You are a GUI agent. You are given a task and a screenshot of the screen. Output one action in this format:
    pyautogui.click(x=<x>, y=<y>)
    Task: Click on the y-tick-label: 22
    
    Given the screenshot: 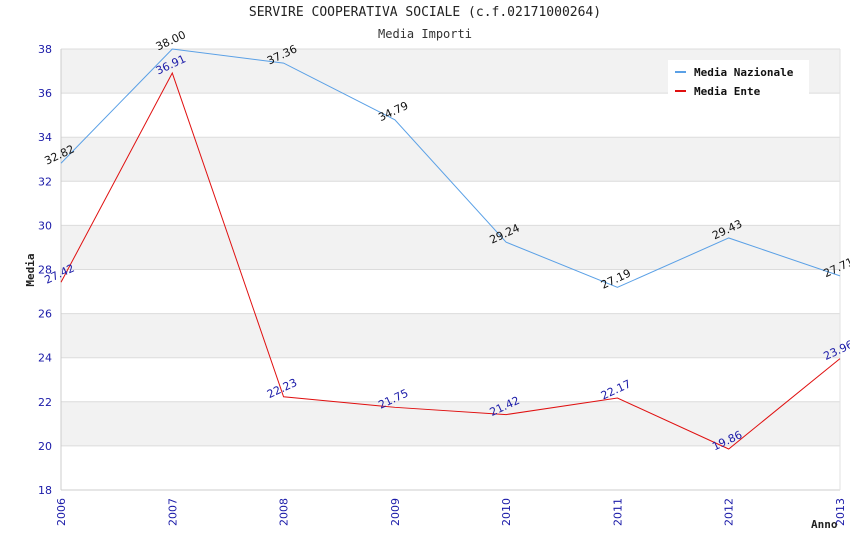 What is the action you would take?
    pyautogui.click(x=45, y=402)
    